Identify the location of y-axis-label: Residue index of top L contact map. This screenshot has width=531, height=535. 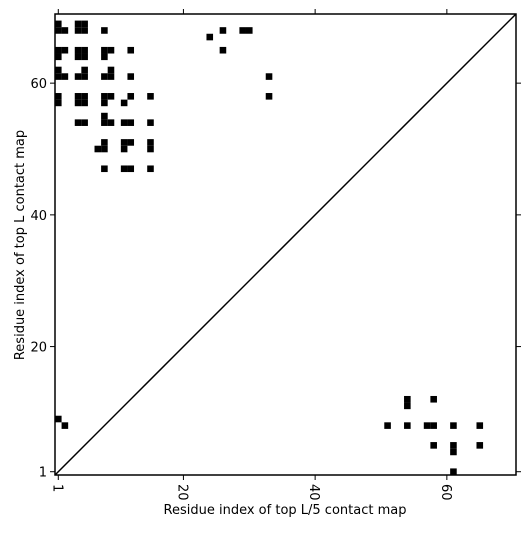
(20, 245).